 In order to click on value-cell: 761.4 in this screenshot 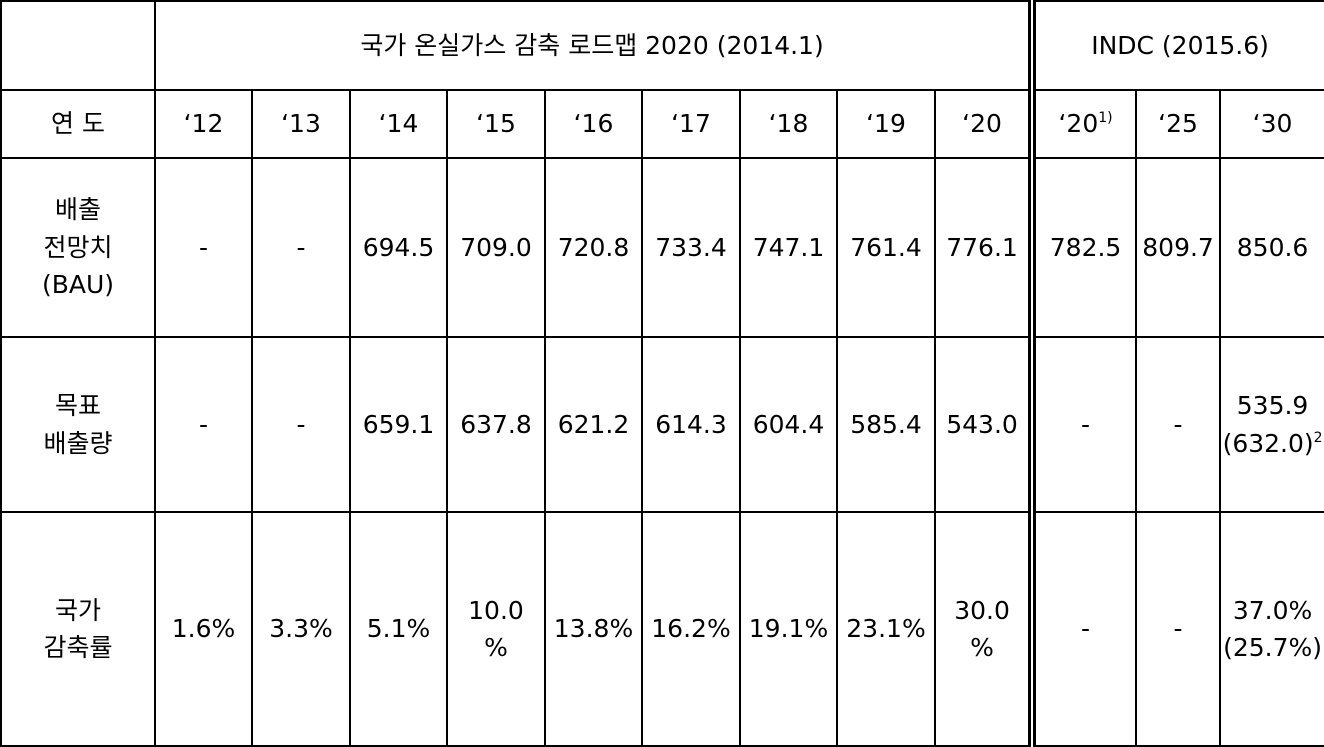, I will do `click(886, 247)`.